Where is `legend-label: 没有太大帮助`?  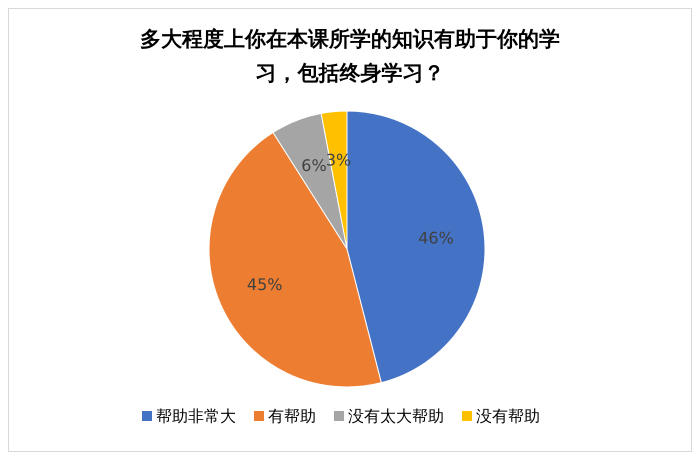 legend-label: 没有太大帮助 is located at coordinates (396, 416).